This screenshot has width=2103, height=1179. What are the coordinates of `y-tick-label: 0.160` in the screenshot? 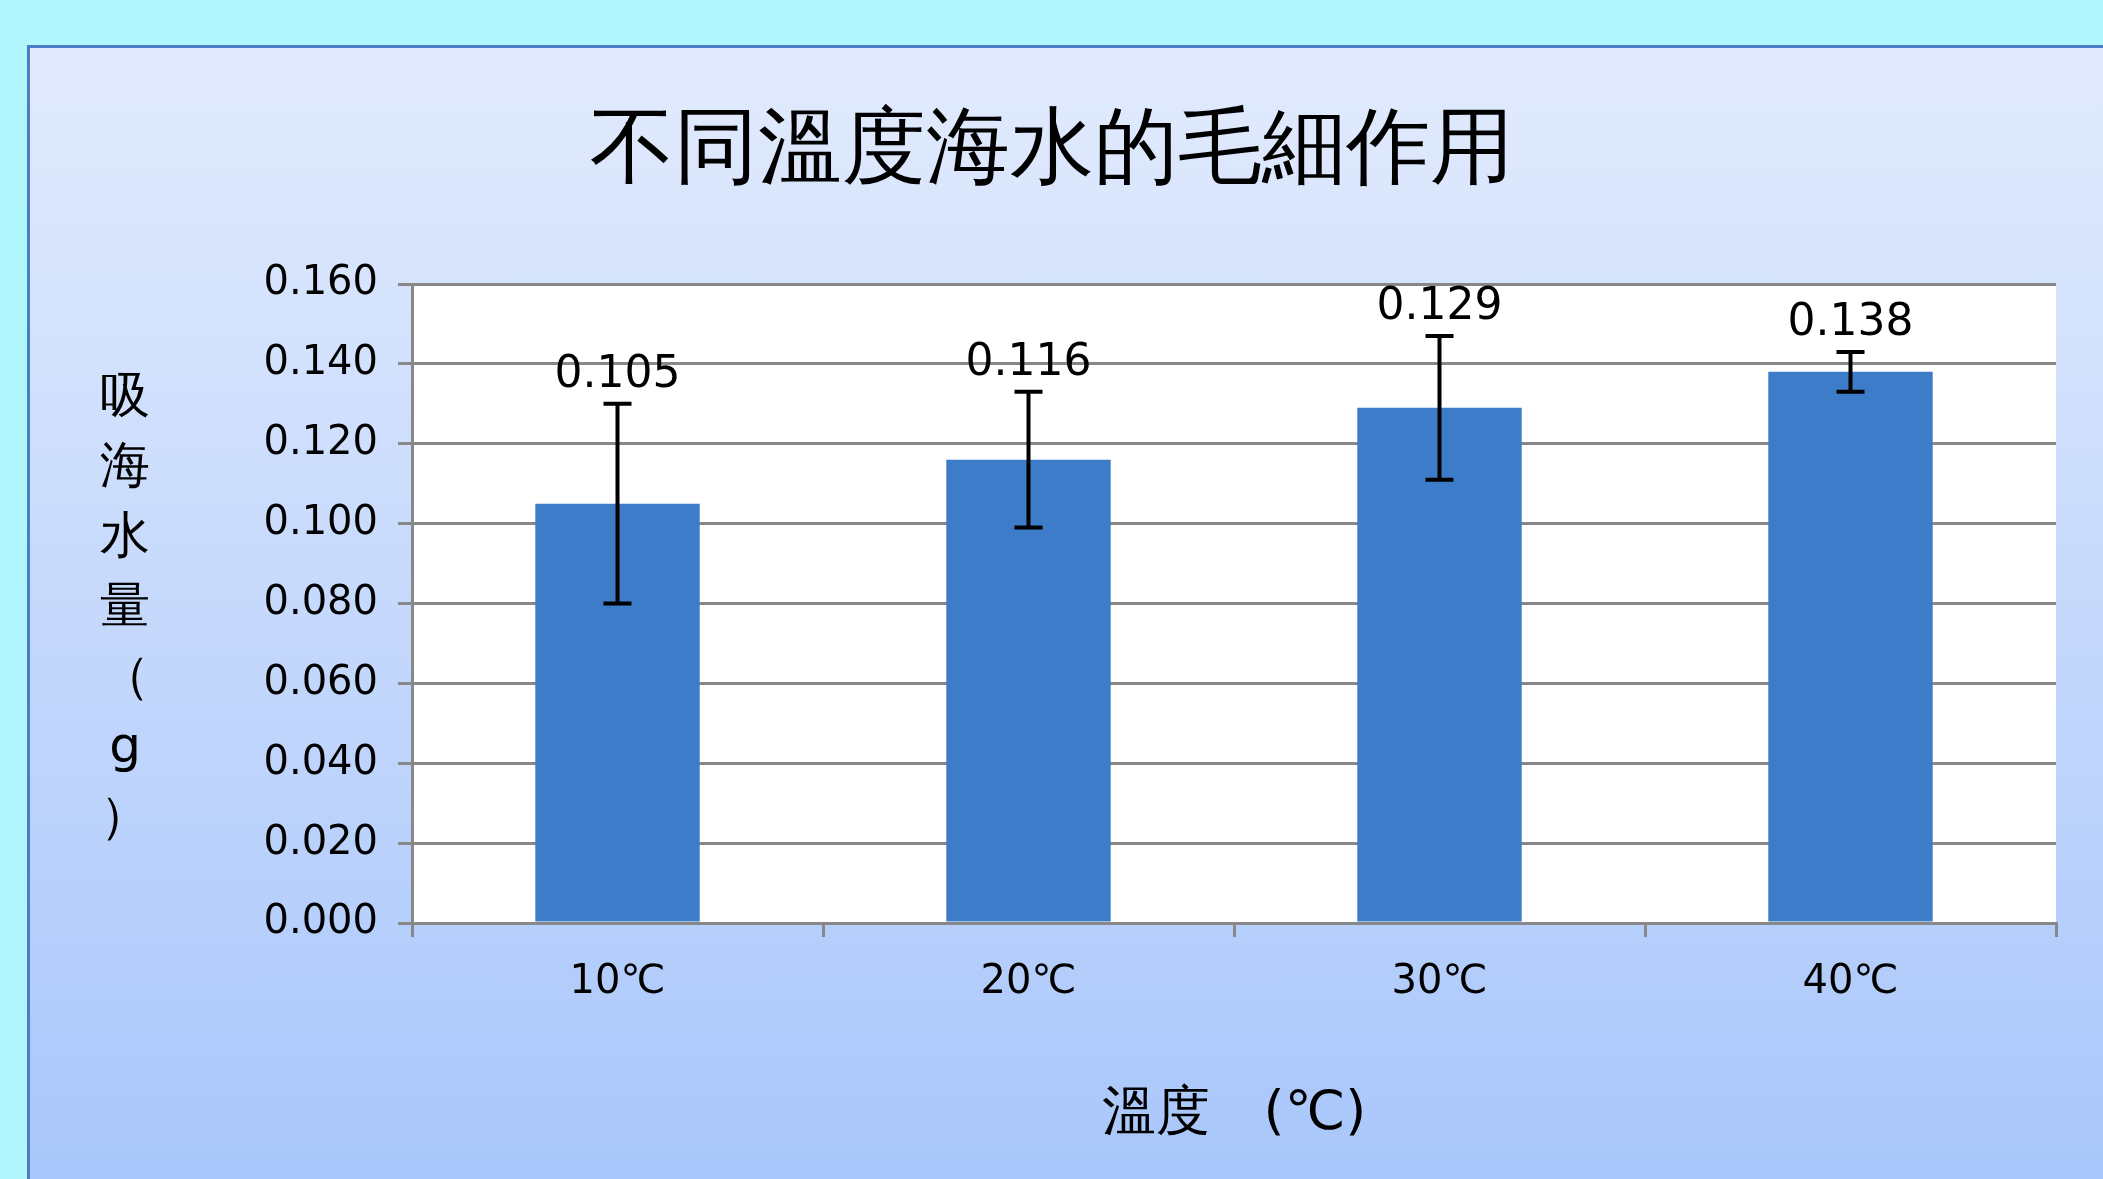 It's located at (320, 280).